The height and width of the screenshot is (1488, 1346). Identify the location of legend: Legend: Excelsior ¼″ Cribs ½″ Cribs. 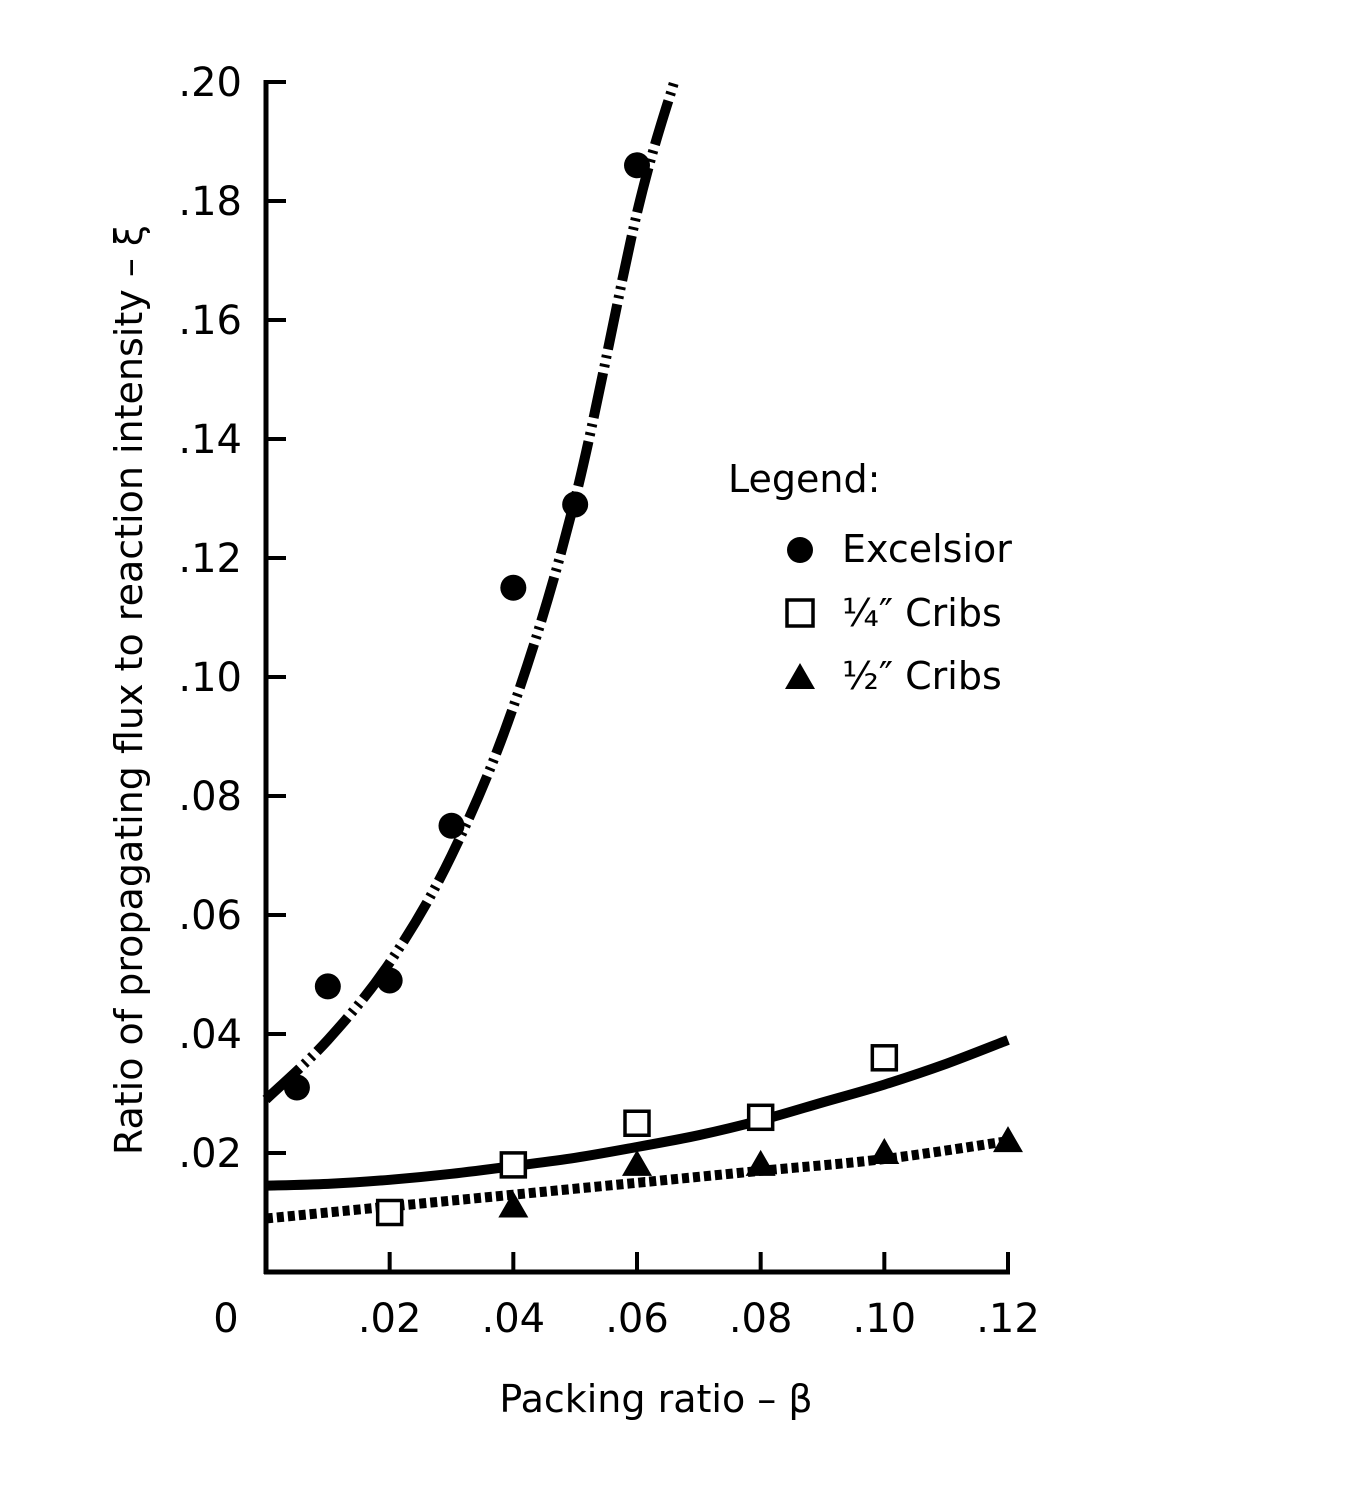
(870, 577).